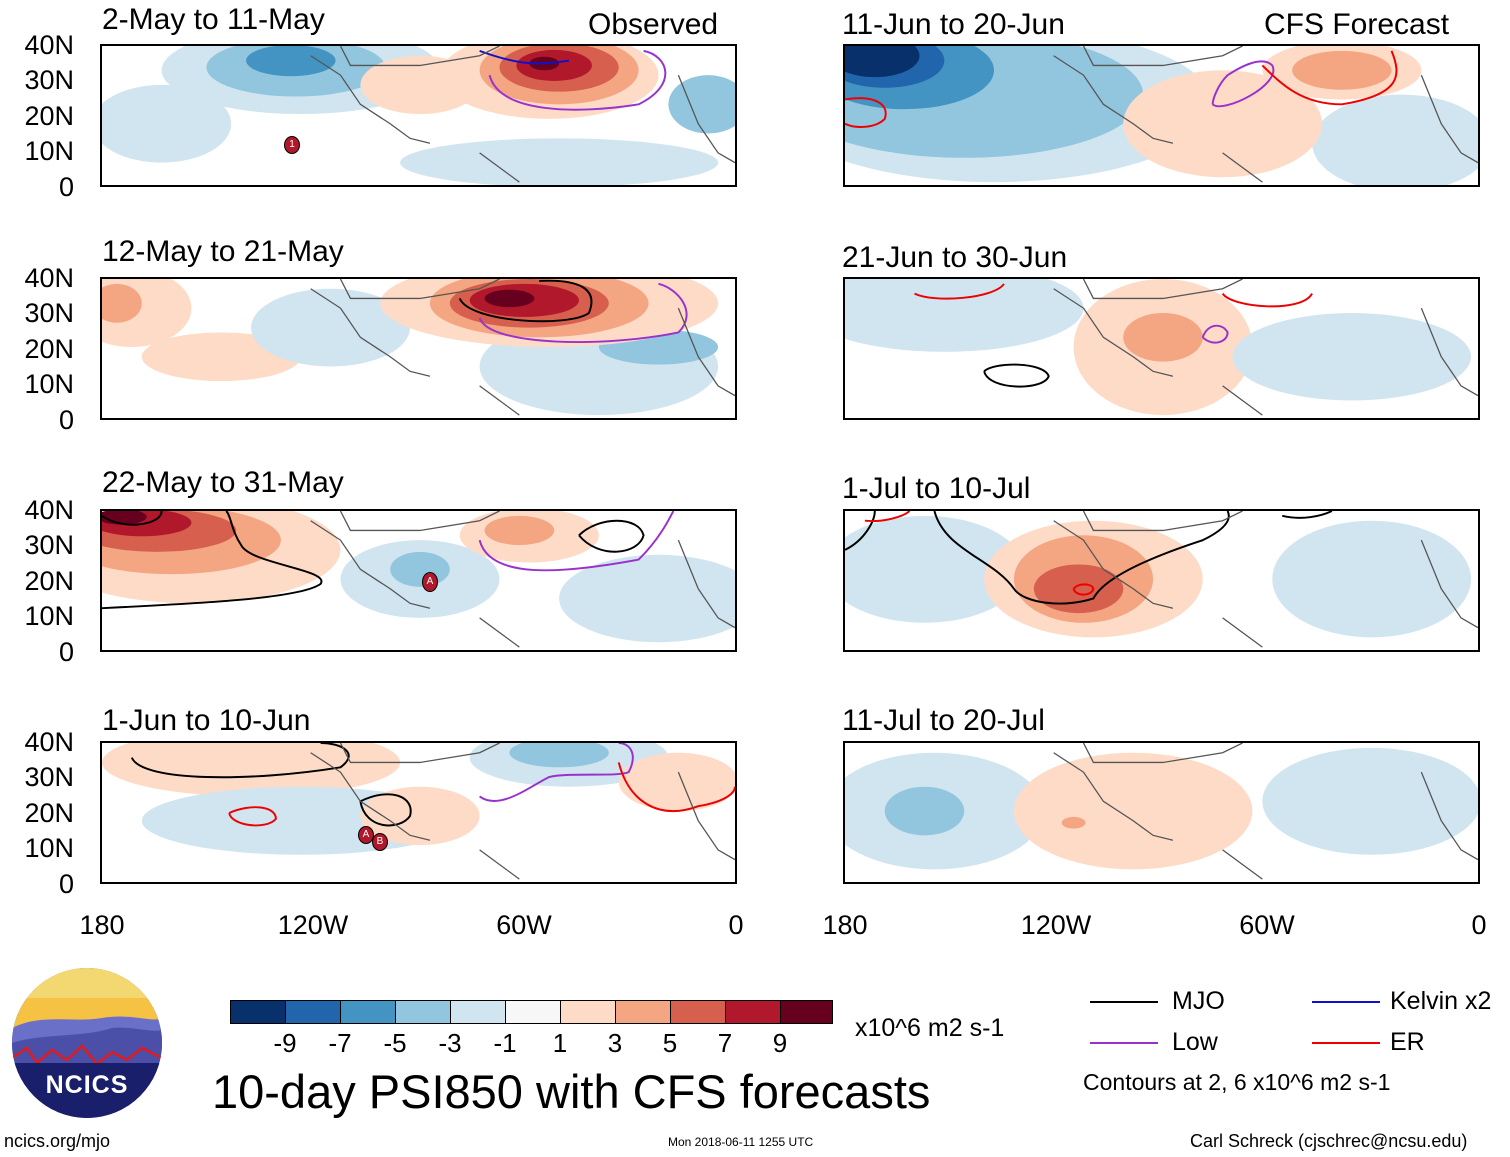 This screenshot has width=1510, height=1157. What do you see at coordinates (943, 720) in the screenshot?
I see `panel-title: 11-Jul to 20-Jul` at bounding box center [943, 720].